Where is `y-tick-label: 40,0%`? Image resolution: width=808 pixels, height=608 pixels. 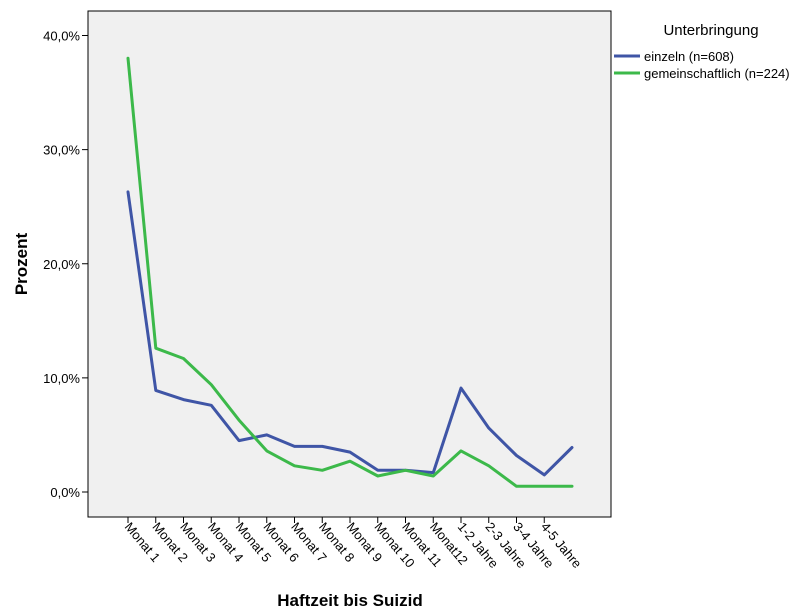 y-tick-label: 40,0% is located at coordinates (61, 36).